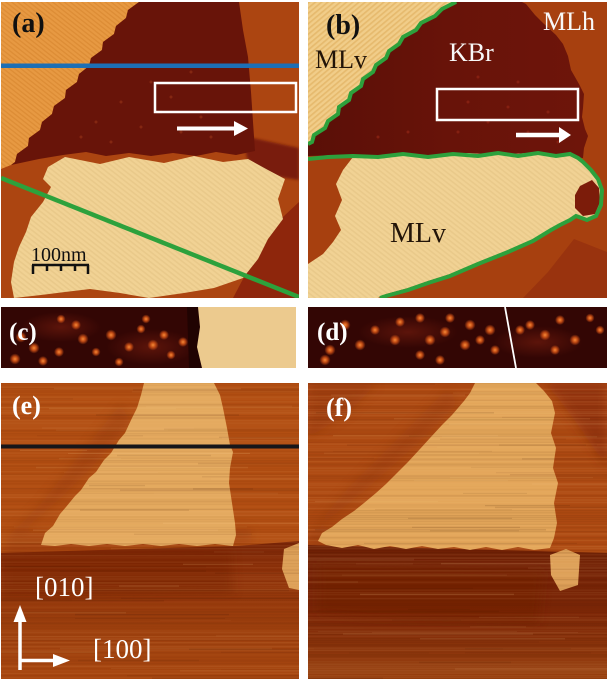 Image resolution: width=607 pixels, height=681 pixels. Describe the element at coordinates (122, 649) in the screenshot. I see `svg-text: [100]` at that location.